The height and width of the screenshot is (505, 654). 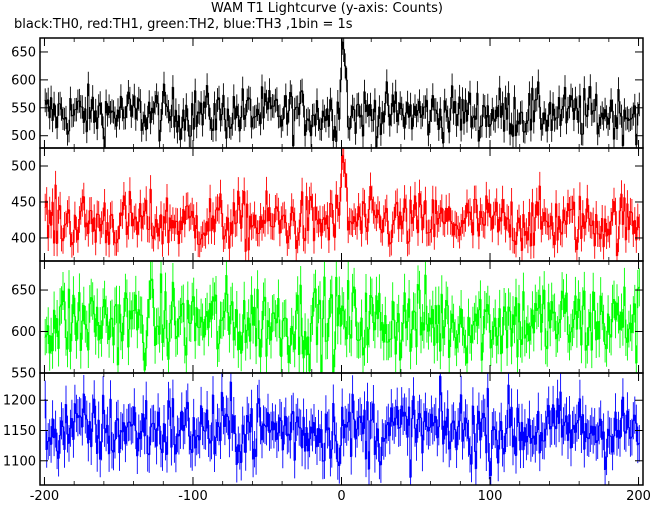 What do you see at coordinates (193, 496) in the screenshot?
I see `x-tick-label: -100` at bounding box center [193, 496].